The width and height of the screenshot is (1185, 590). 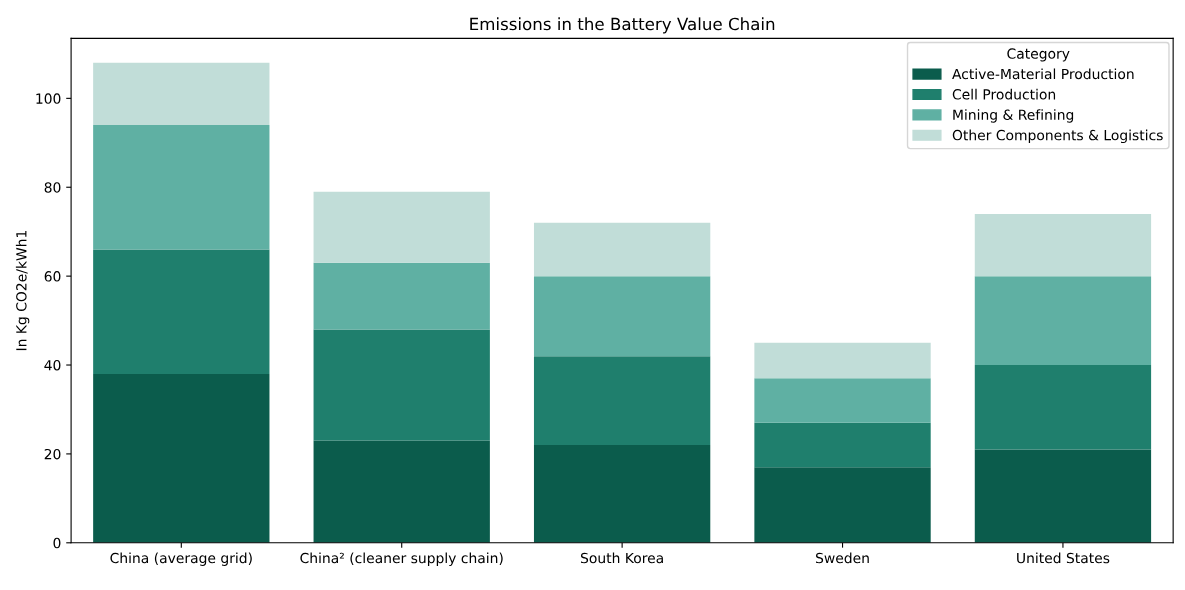 I want to click on y-axis-title: In Kg CO2e/kWh1, so click(x=22, y=290).